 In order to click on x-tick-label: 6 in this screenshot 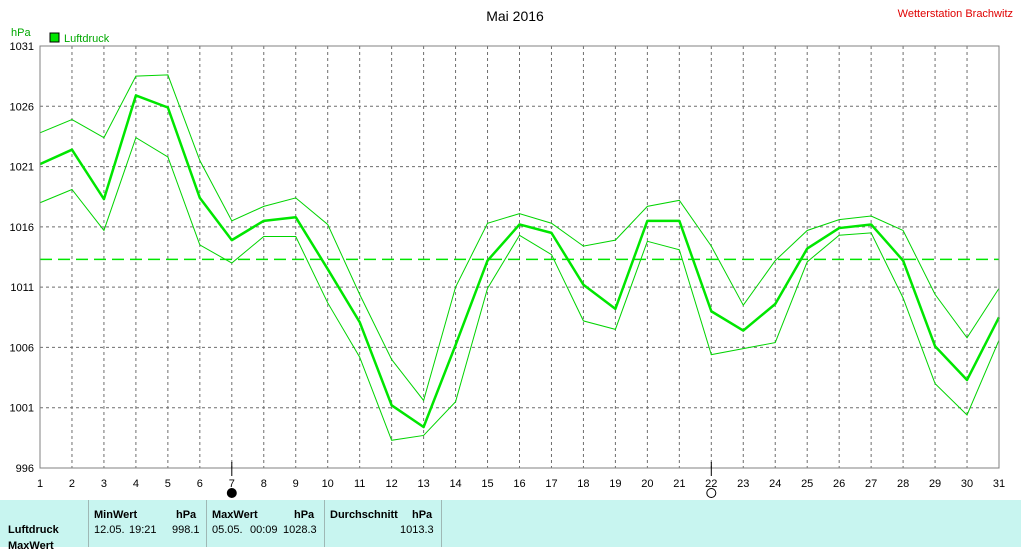, I will do `click(200, 484)`.